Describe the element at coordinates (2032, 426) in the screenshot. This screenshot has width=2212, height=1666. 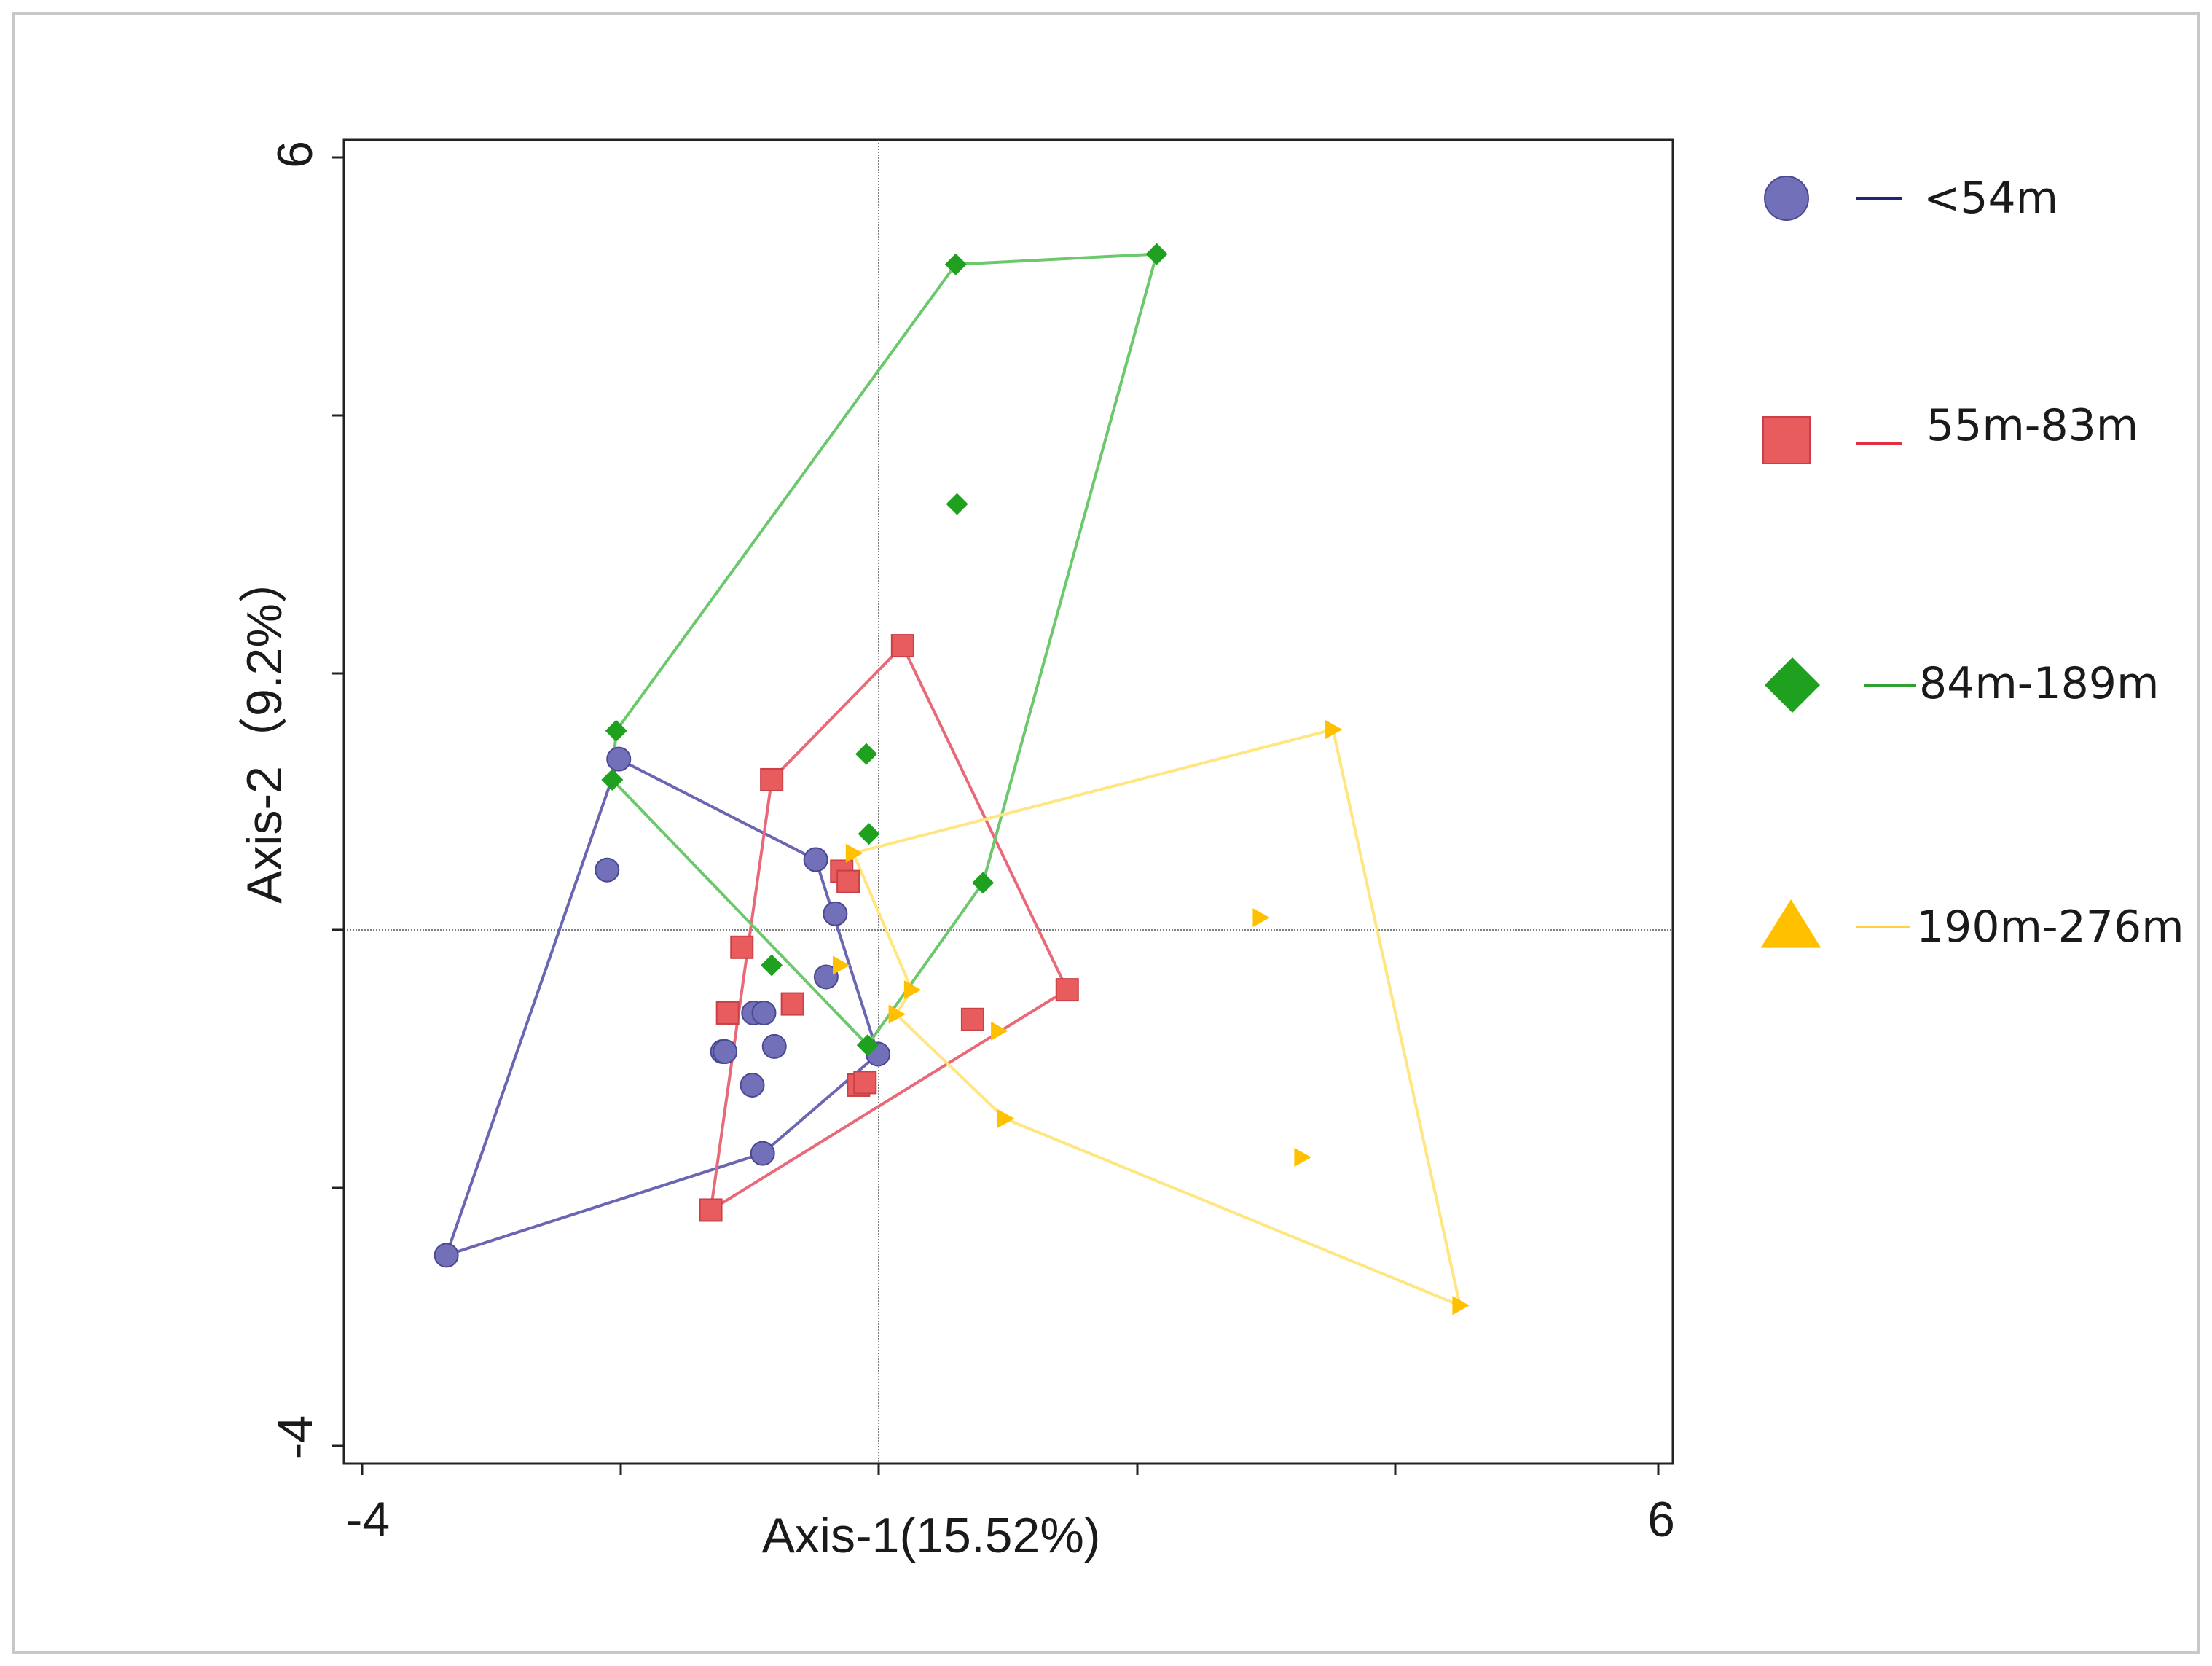
I see `legend-label: 55m-83m` at that location.